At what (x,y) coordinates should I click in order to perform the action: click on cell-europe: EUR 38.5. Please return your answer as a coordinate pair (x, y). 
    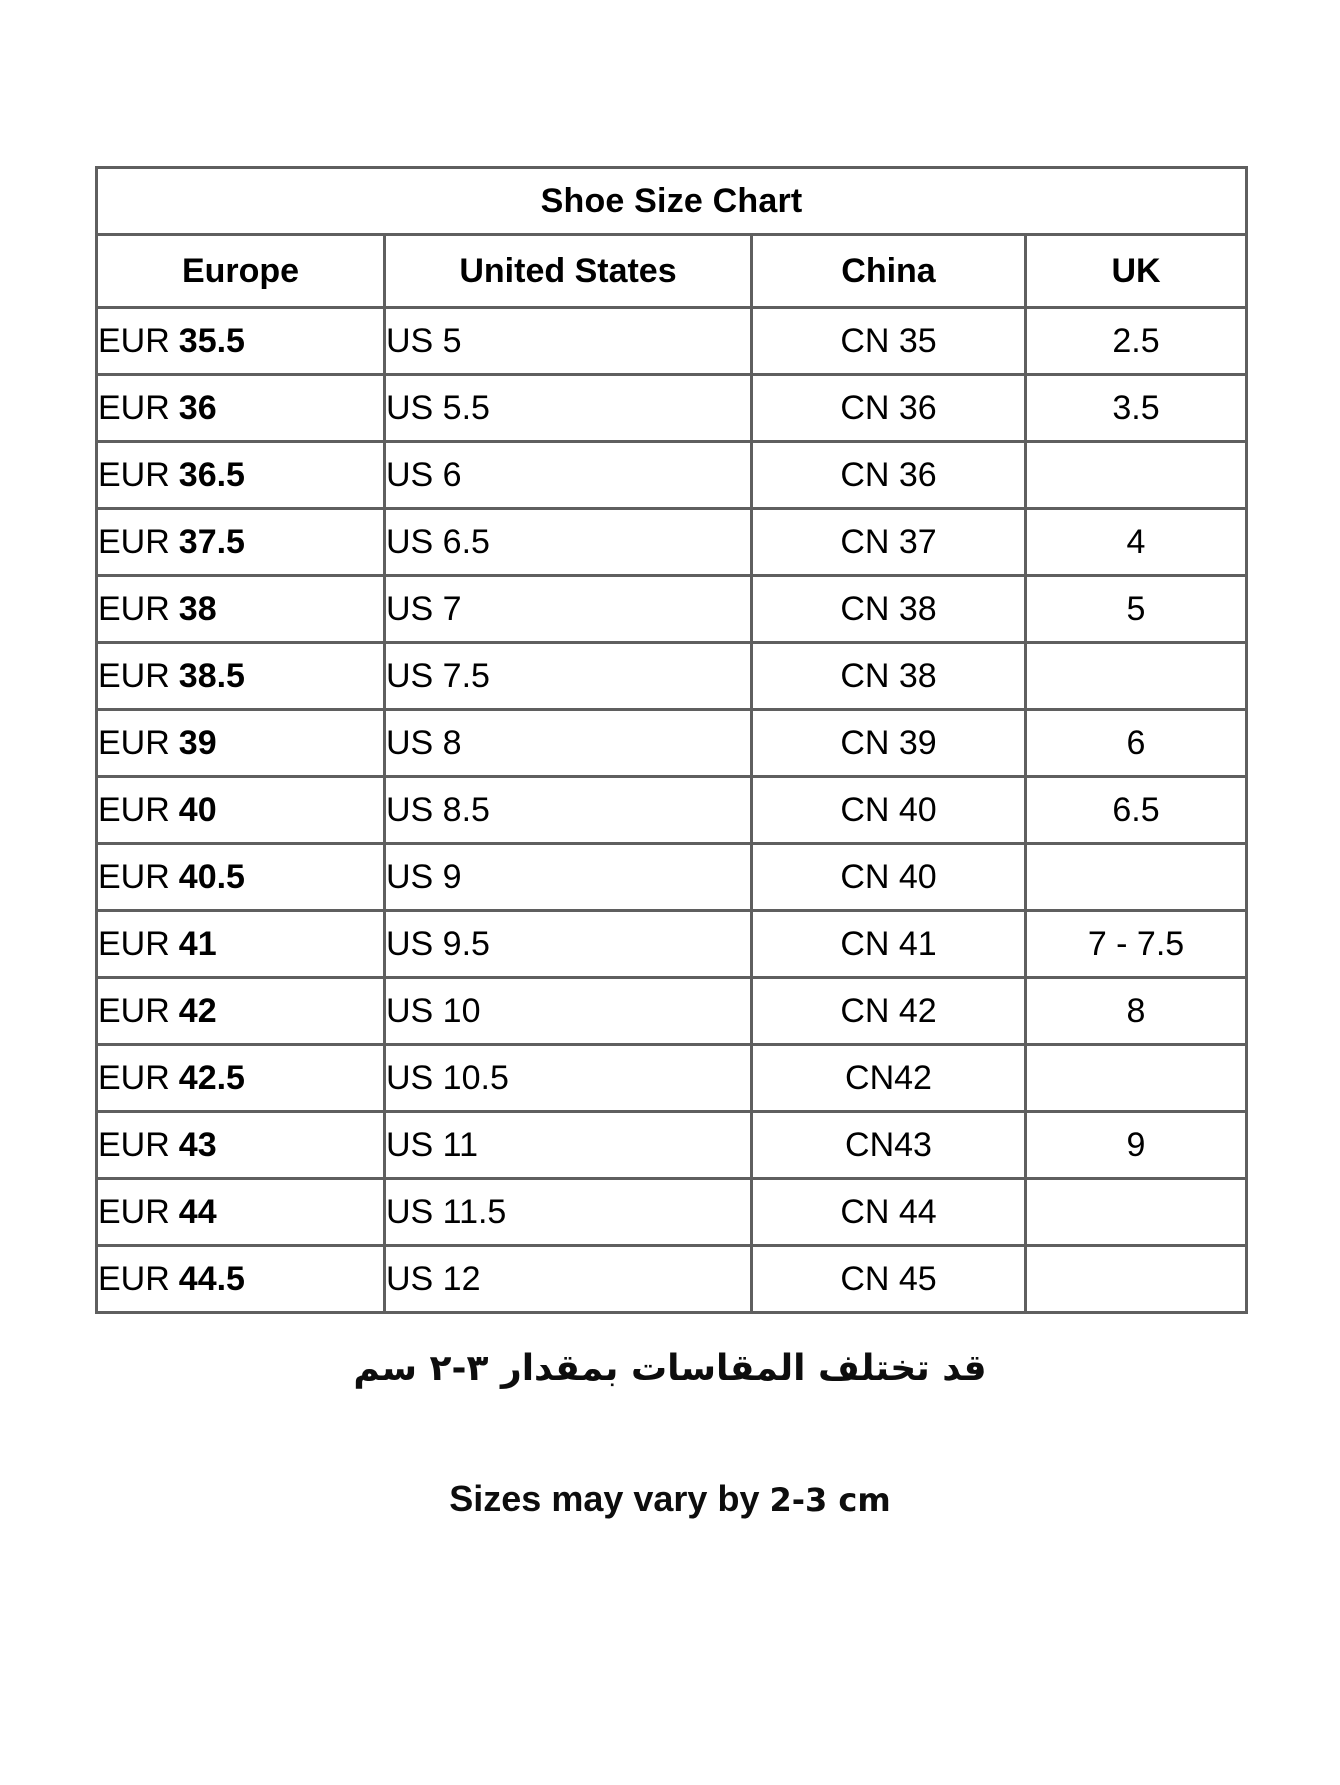
    Looking at the image, I should click on (240, 676).